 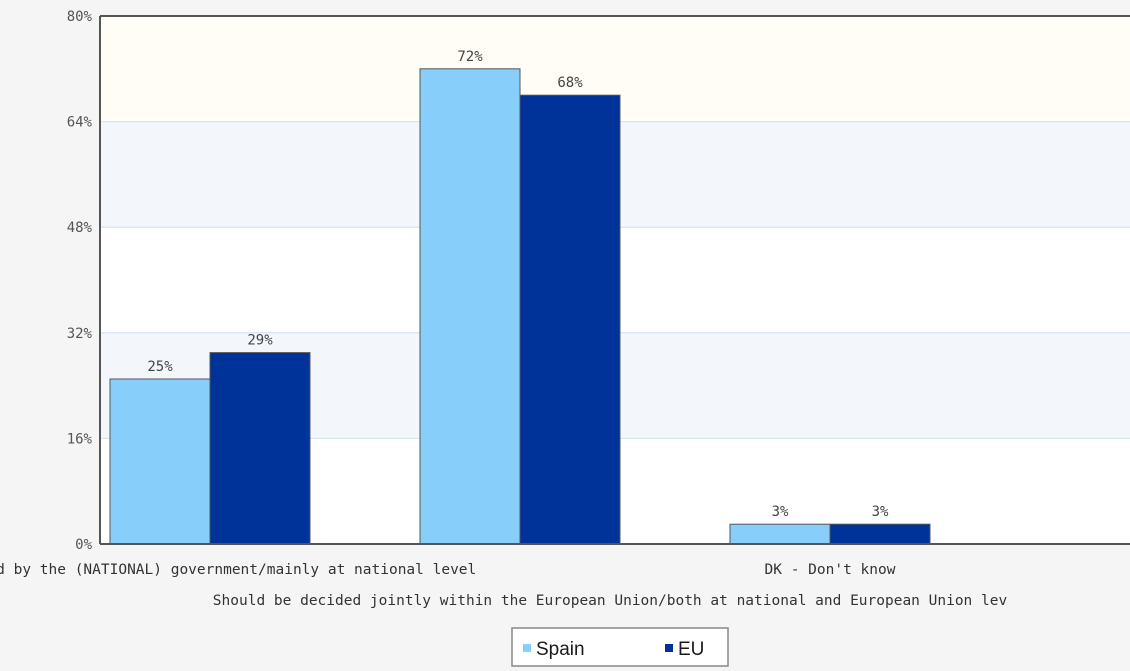 What do you see at coordinates (560, 649) in the screenshot?
I see `legend-label-spain: Spain` at bounding box center [560, 649].